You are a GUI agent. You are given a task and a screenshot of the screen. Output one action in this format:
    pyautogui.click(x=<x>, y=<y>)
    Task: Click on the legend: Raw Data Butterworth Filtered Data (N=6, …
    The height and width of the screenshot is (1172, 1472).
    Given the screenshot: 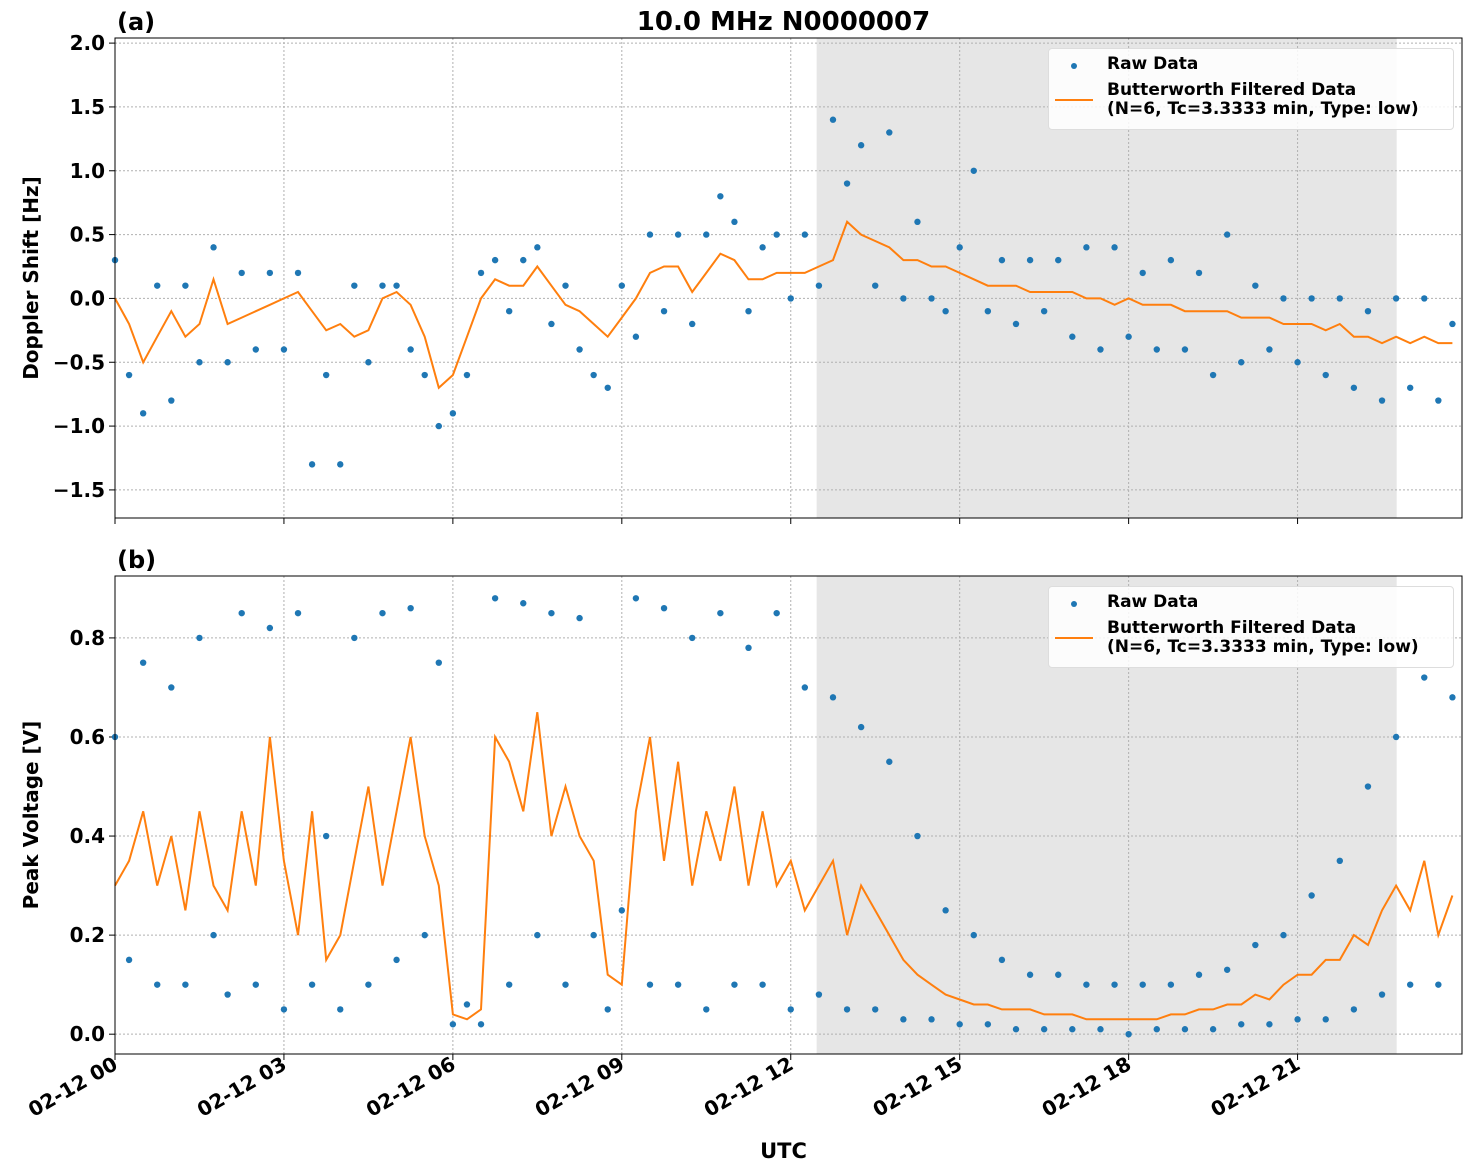 What is the action you would take?
    pyautogui.click(x=1251, y=89)
    